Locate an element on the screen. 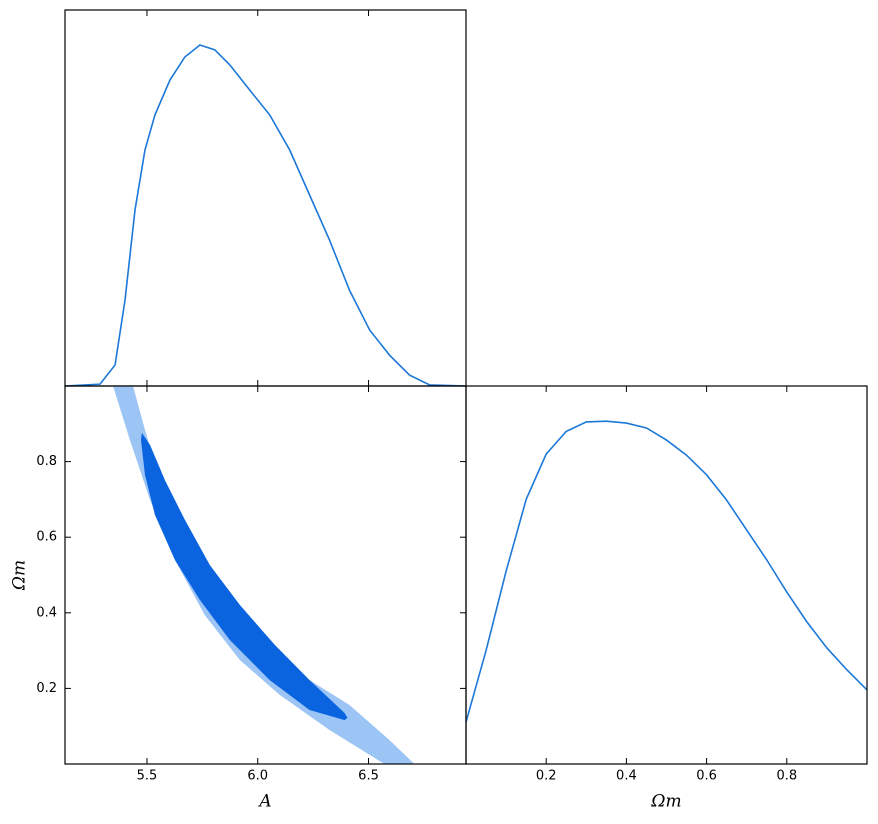  y-tick-label: 0.6 is located at coordinates (46, 537).